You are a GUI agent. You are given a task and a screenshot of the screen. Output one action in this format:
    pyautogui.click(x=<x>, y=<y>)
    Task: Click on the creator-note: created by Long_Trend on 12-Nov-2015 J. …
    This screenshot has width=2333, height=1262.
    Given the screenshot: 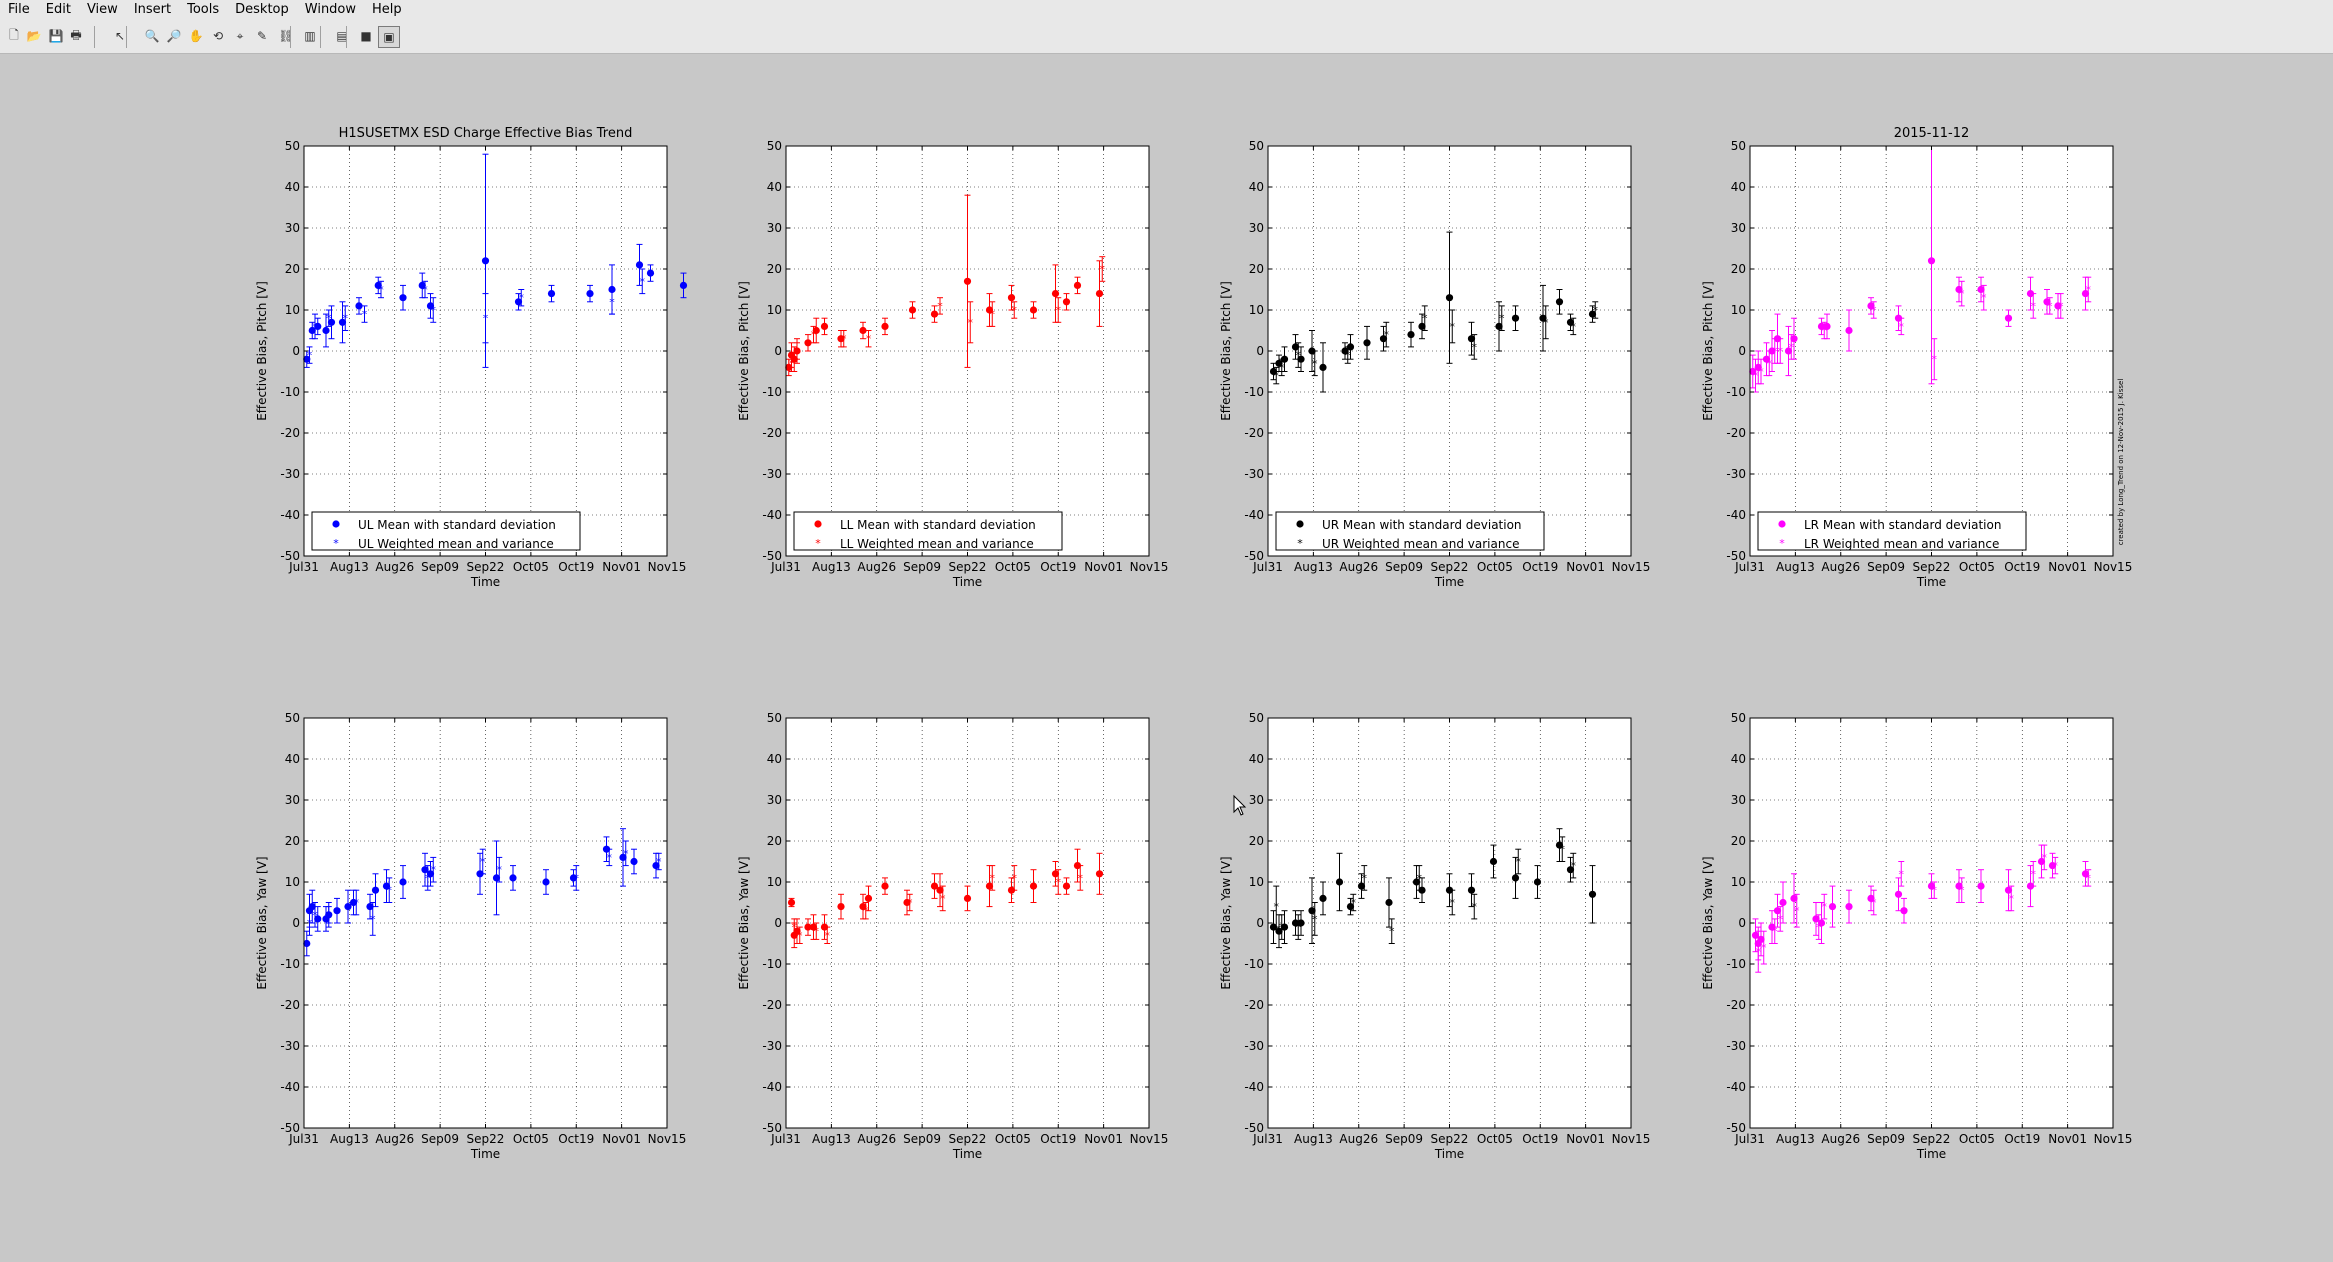 What is the action you would take?
    pyautogui.click(x=2121, y=462)
    